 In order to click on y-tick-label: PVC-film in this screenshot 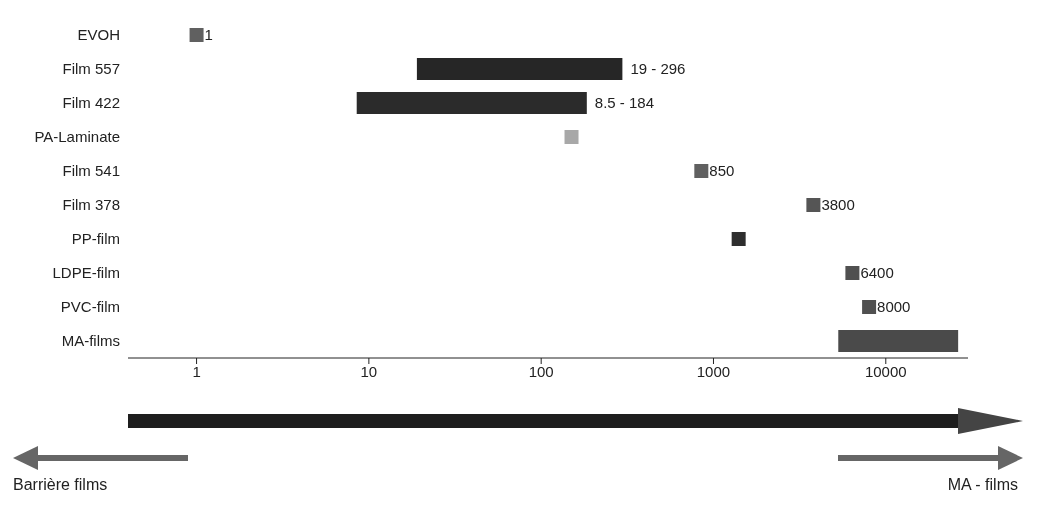, I will do `click(90, 307)`.